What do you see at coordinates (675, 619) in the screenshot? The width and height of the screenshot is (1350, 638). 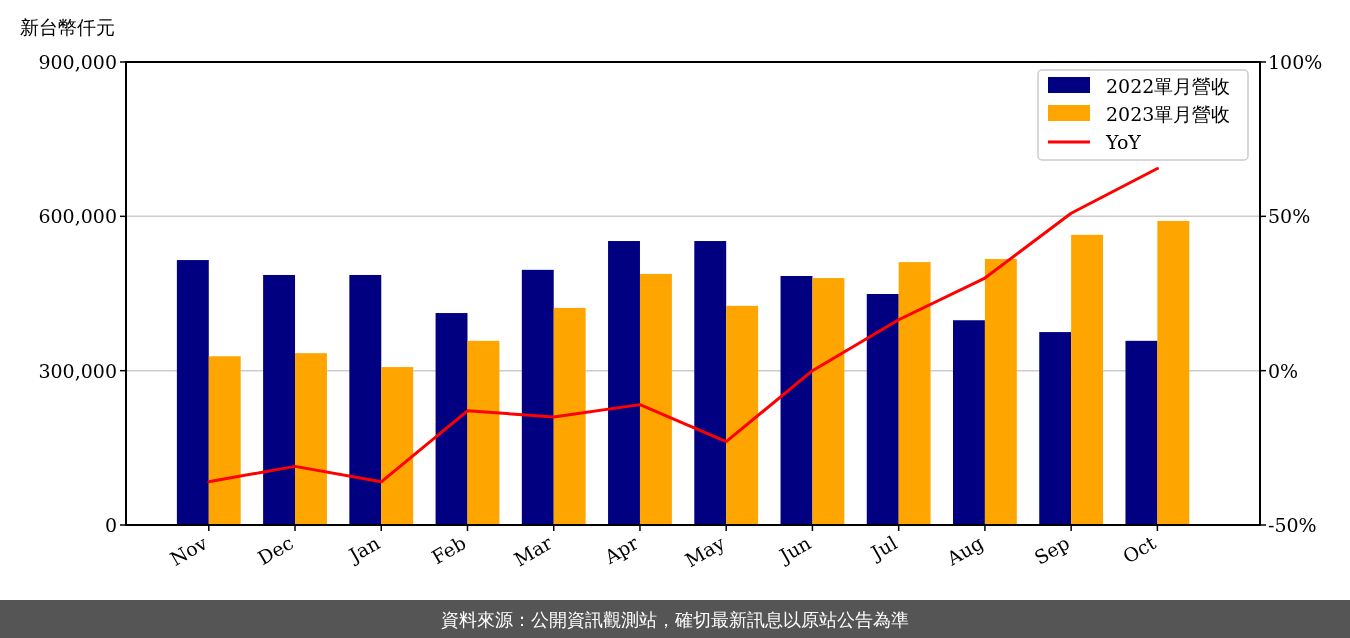 I see `source-note: 資料來源：公開資訊觀測站，確切最新訊息以原站公告為準` at bounding box center [675, 619].